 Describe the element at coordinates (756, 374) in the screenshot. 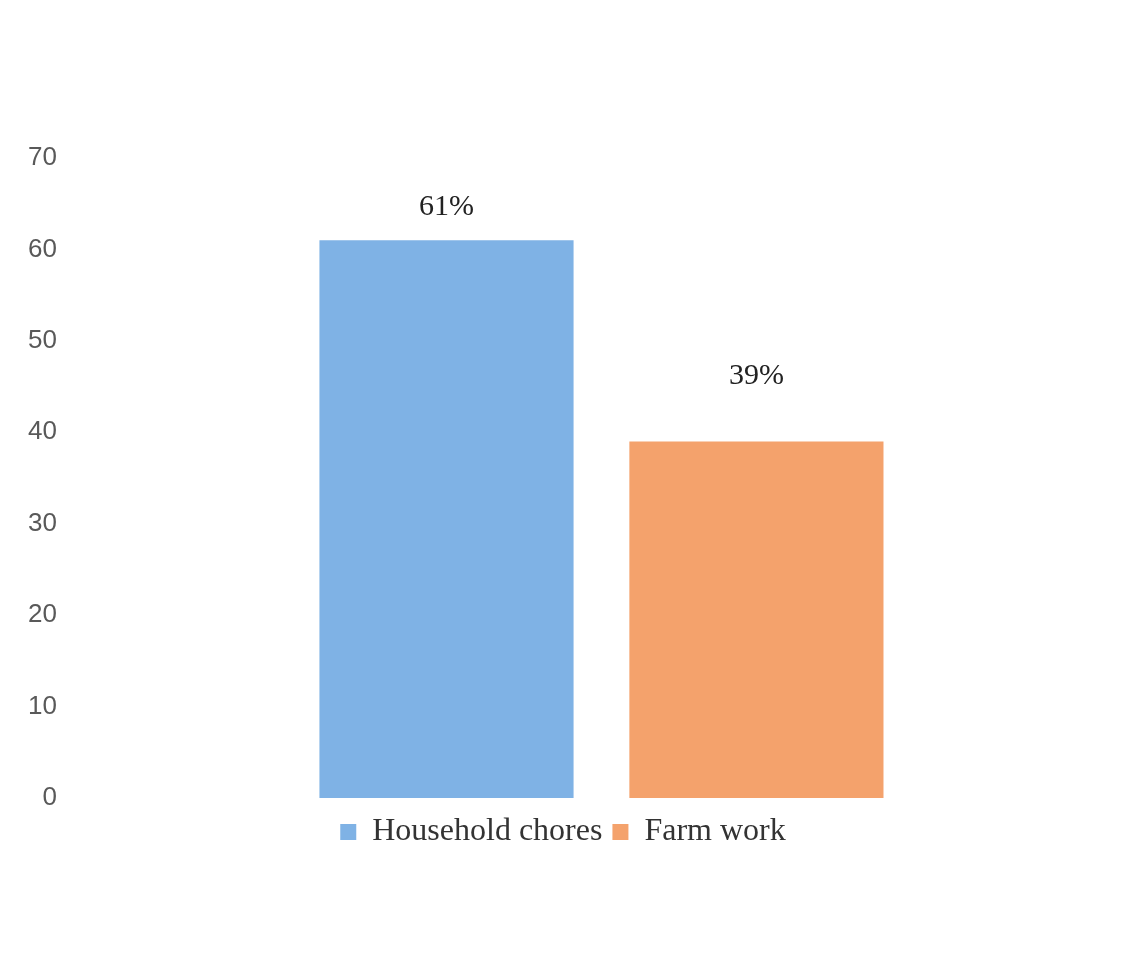

I see `data-label: 39%` at that location.